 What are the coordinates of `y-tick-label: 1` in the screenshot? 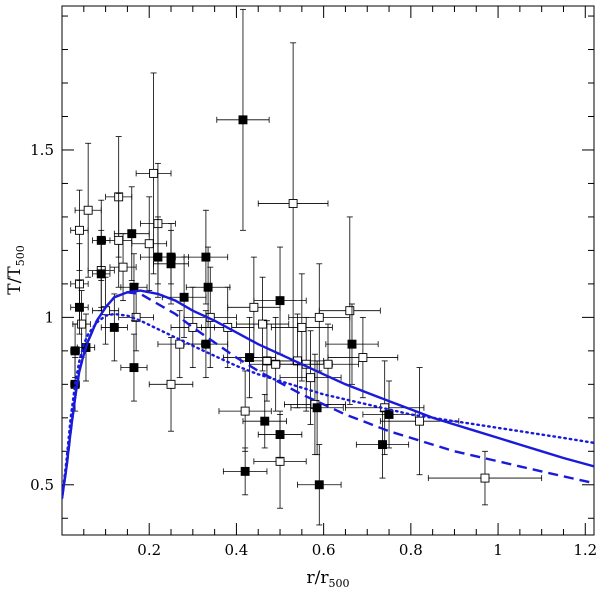 It's located at (49, 317).